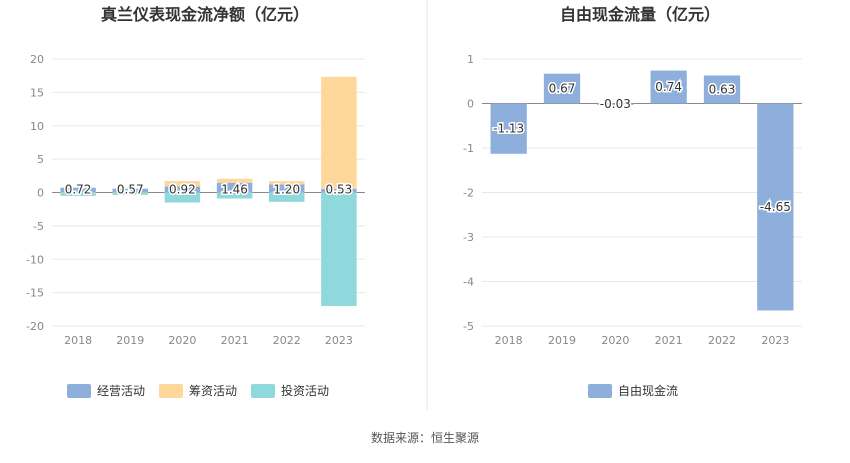 This screenshot has width=850, height=463. I want to click on chart-title: 自由现金流量（亿元）, so click(640, 14).